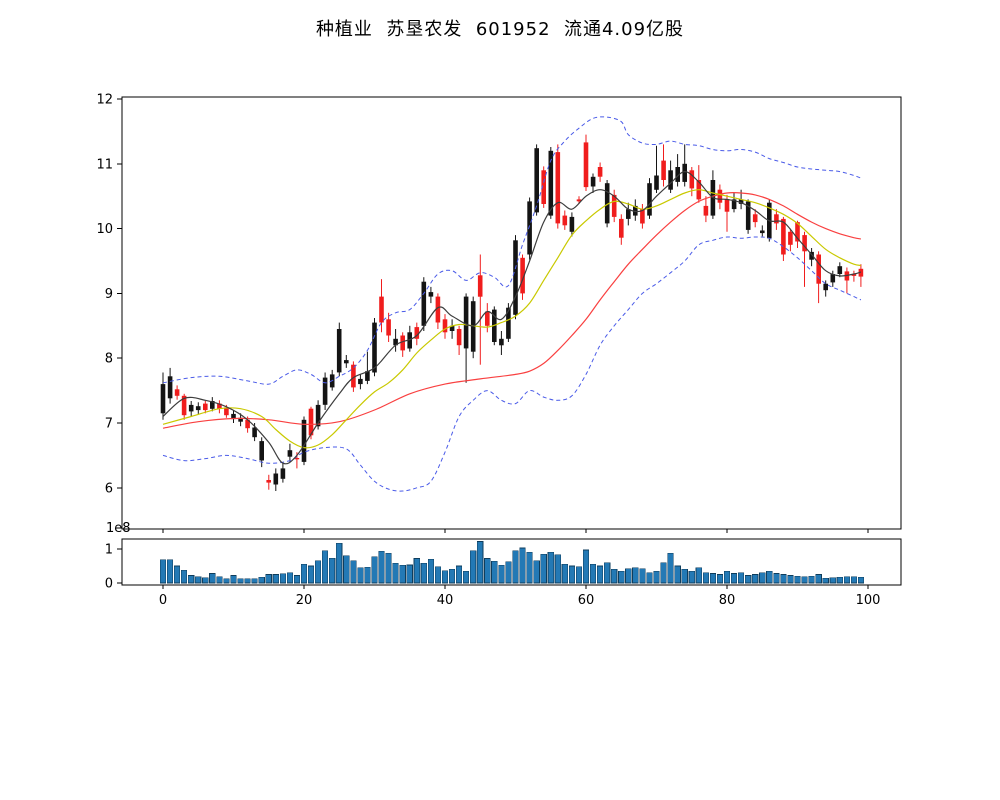 This screenshot has height=800, width=1000. Describe the element at coordinates (163, 600) in the screenshot. I see `x-tick-label: 0` at that location.